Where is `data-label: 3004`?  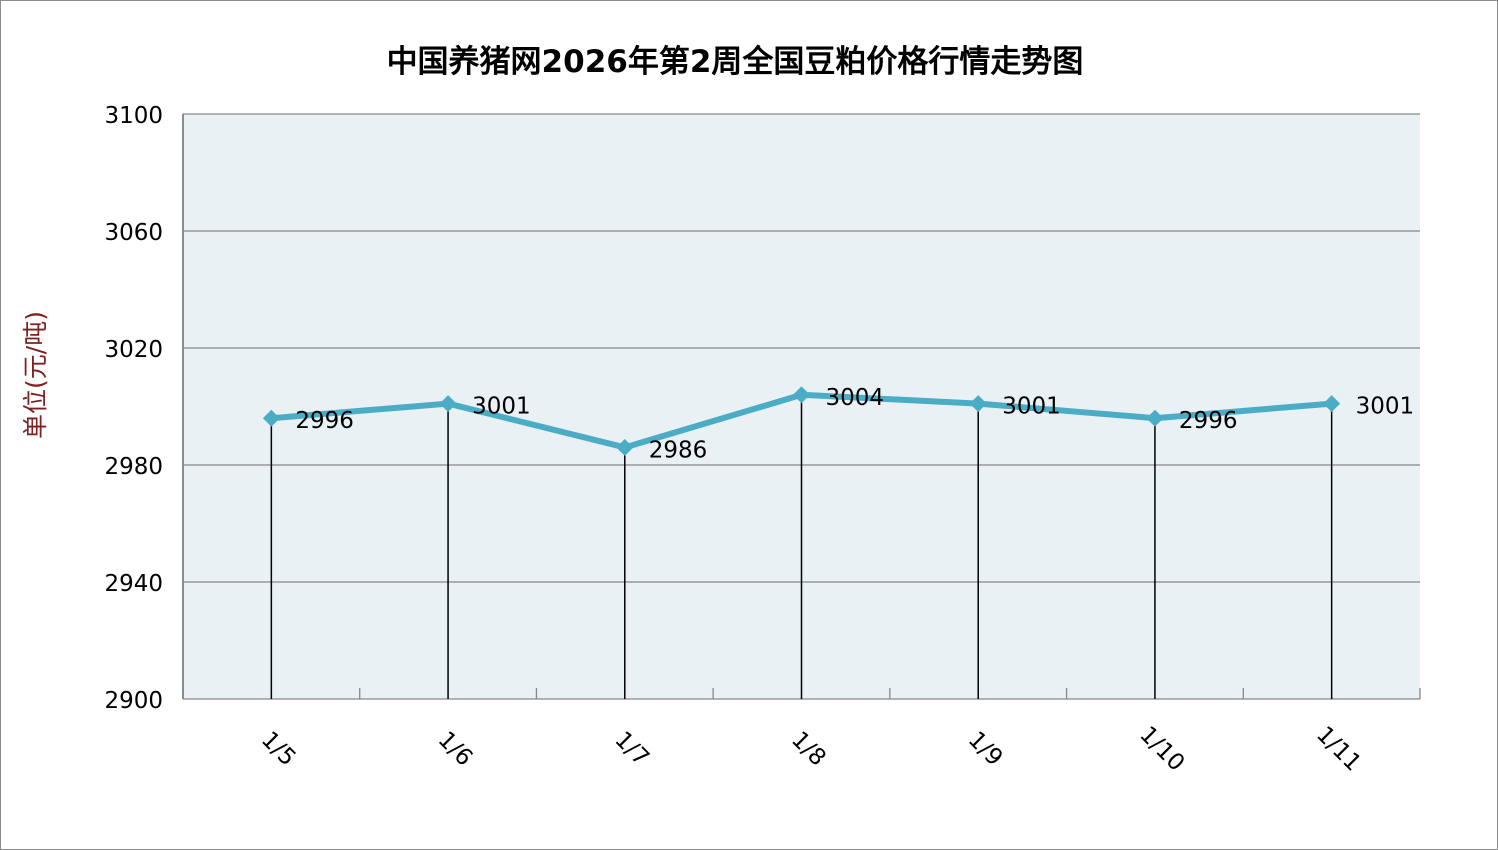
data-label: 3004 is located at coordinates (855, 398).